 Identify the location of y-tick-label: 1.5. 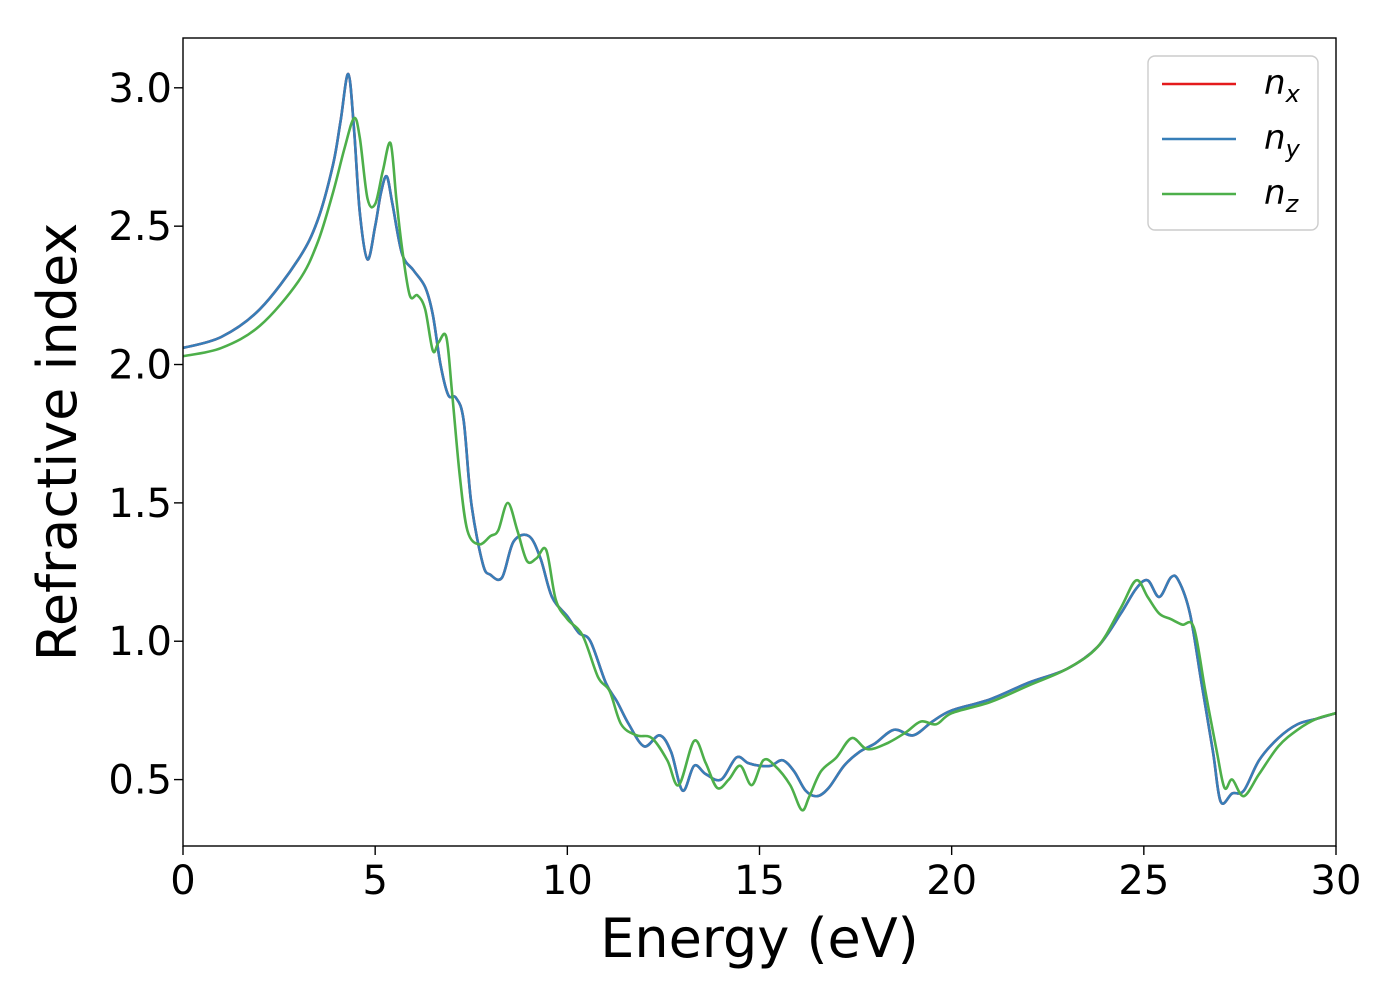
(140, 504).